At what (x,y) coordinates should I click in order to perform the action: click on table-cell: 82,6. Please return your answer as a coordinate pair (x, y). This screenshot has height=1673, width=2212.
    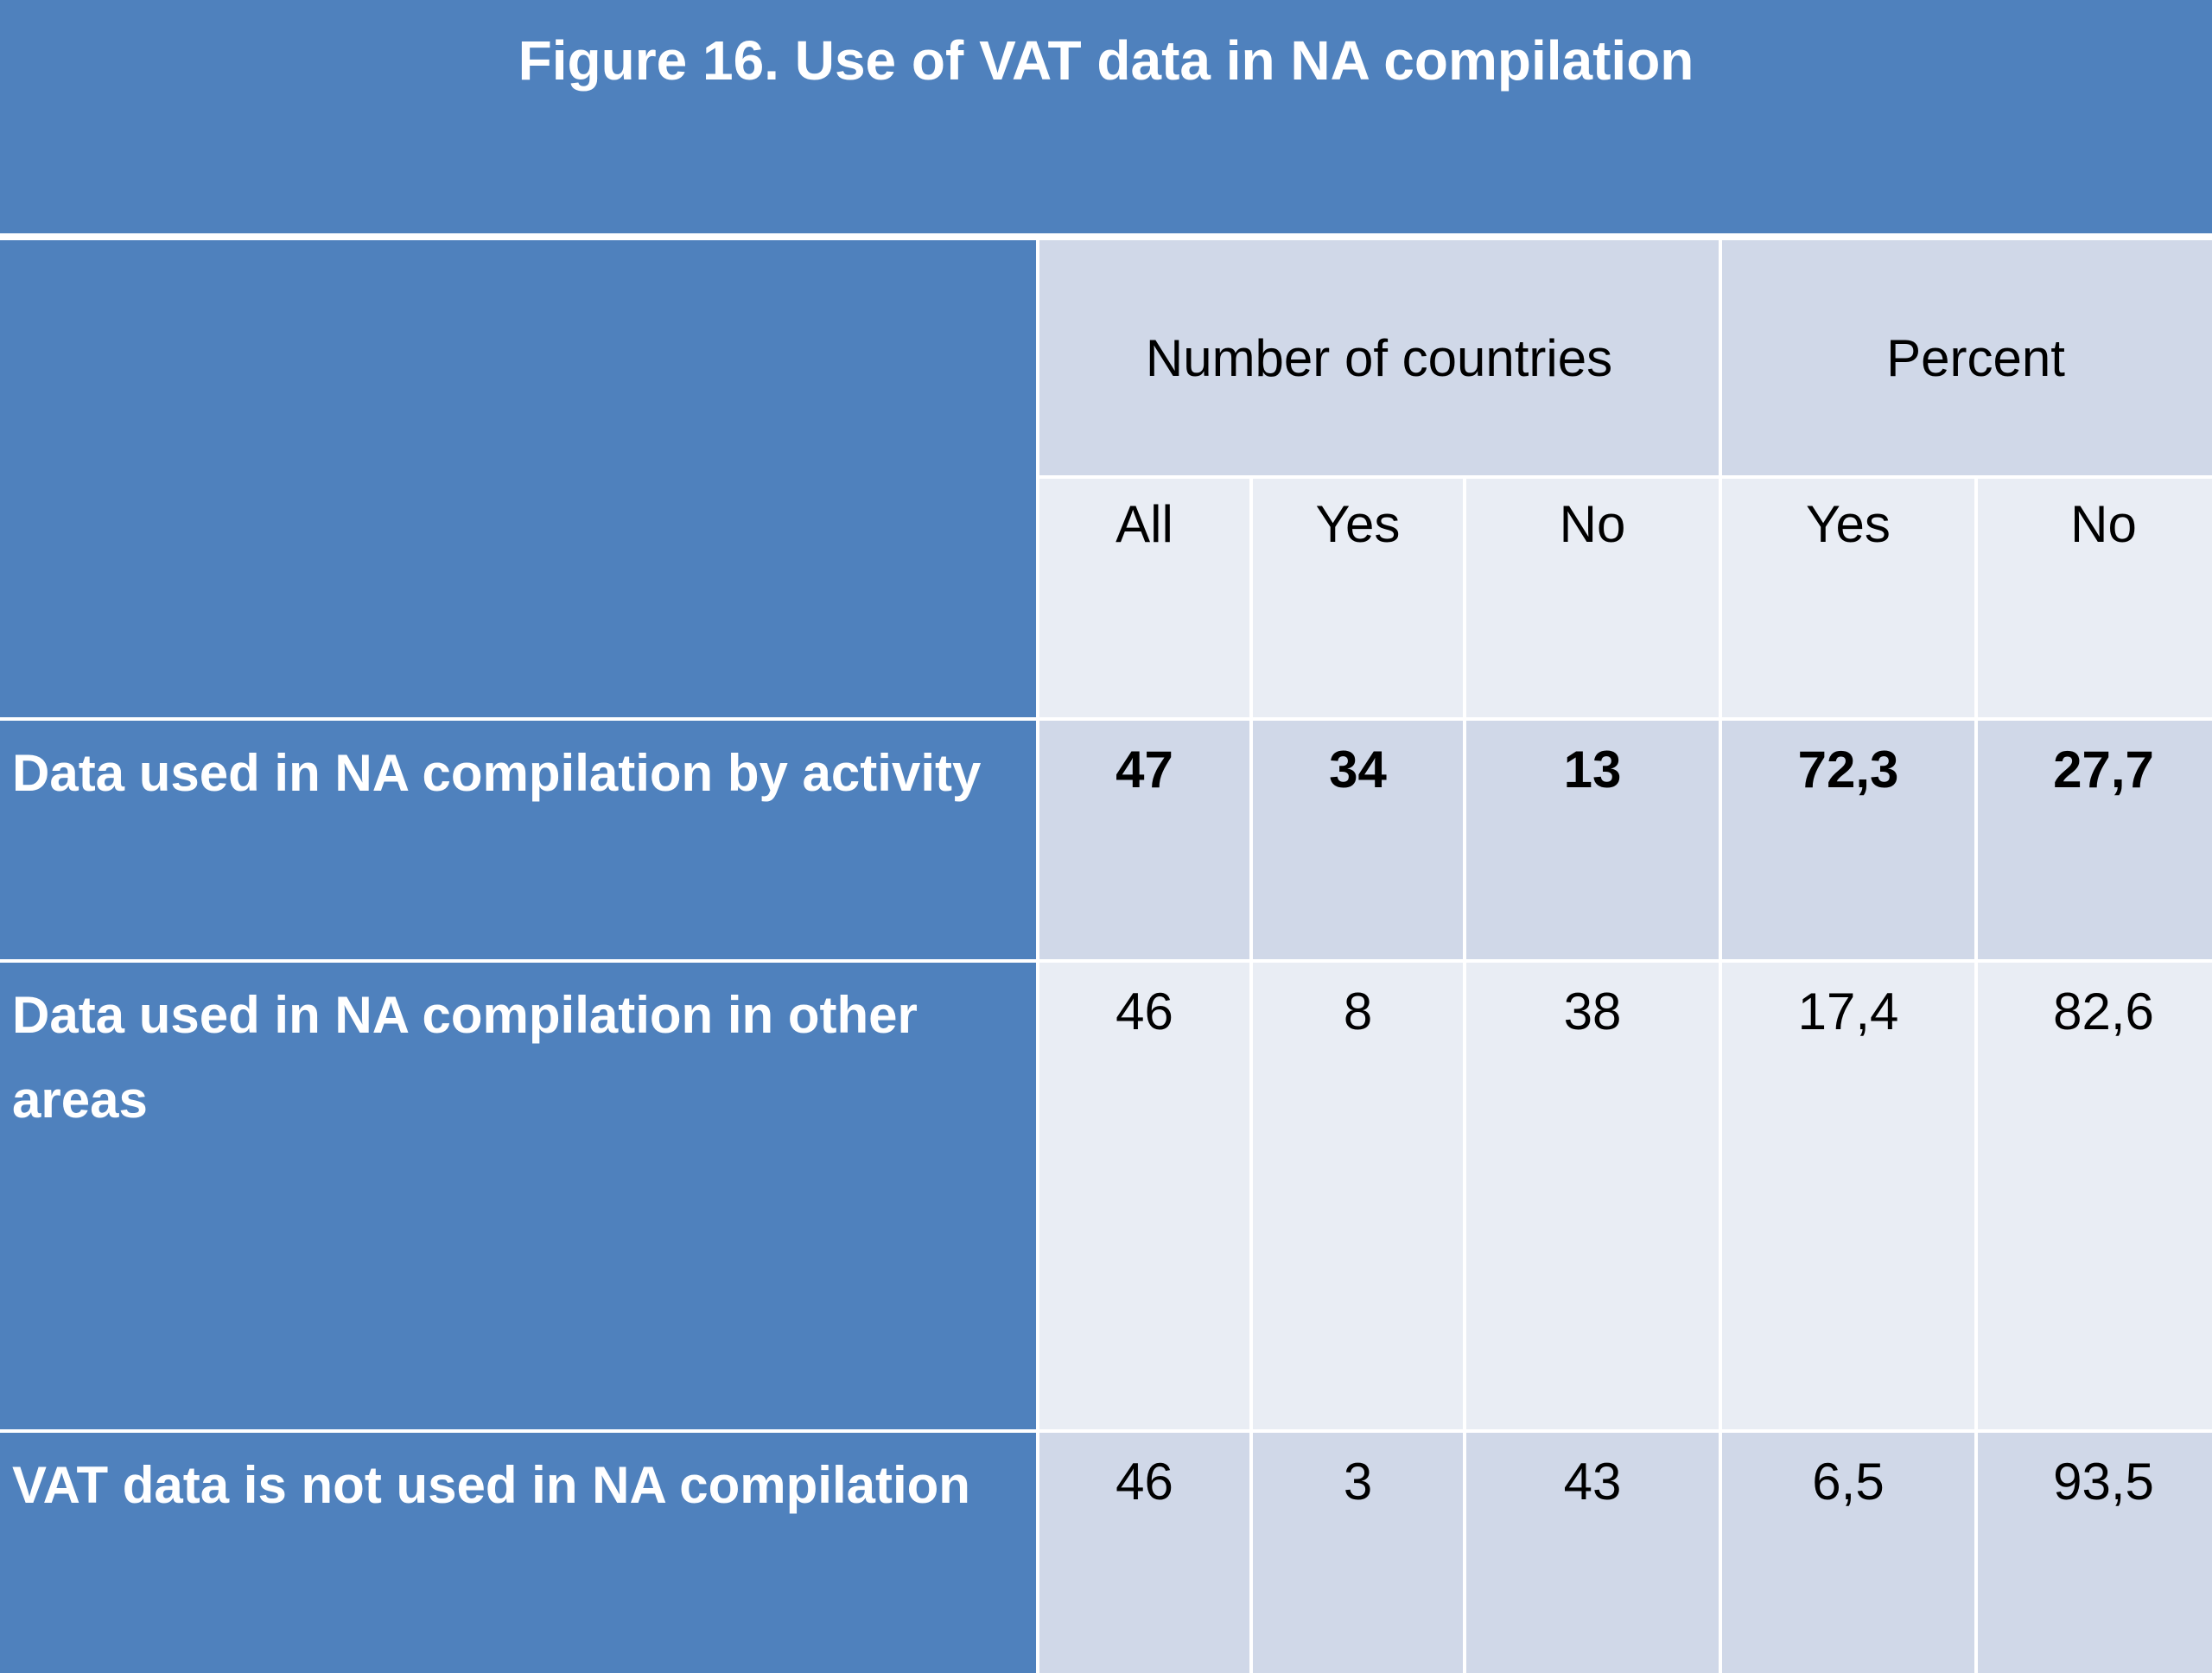
    Looking at the image, I should click on (2095, 1196).